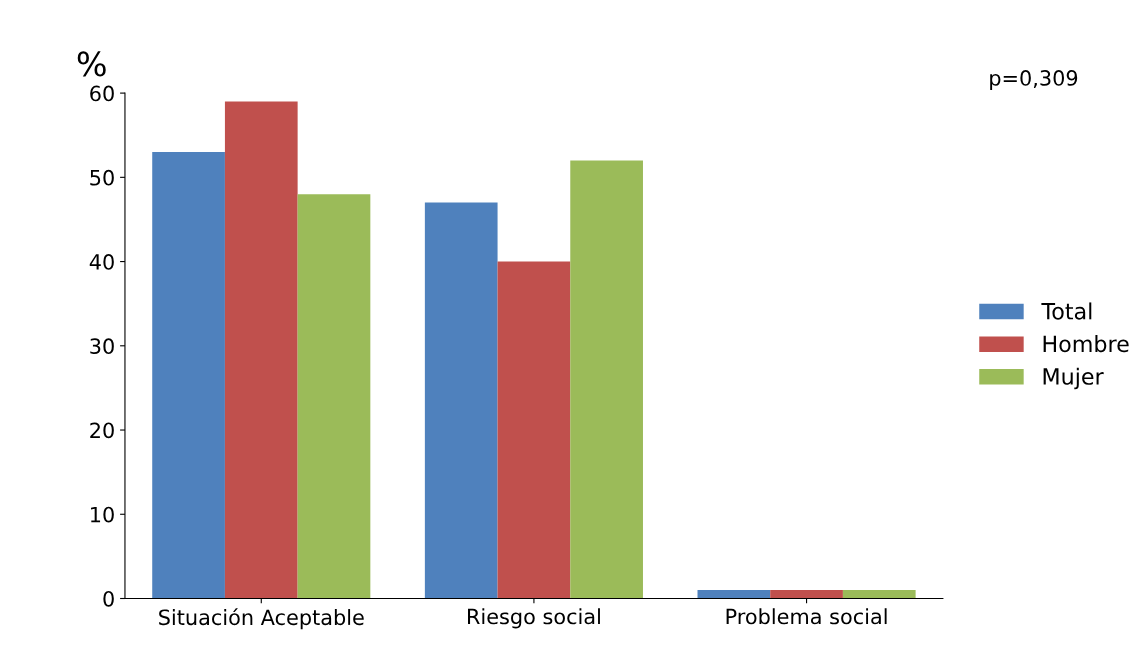 Image resolution: width=1136 pixels, height=665 pixels. What do you see at coordinates (261, 619) in the screenshot?
I see `x-tick-label: Situación Aceptable` at bounding box center [261, 619].